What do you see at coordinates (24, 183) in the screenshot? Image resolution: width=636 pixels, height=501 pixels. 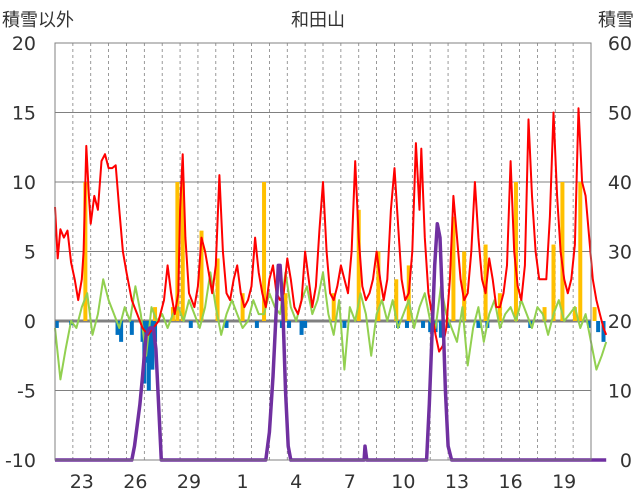 I see `left-tick-label: 10` at bounding box center [24, 183].